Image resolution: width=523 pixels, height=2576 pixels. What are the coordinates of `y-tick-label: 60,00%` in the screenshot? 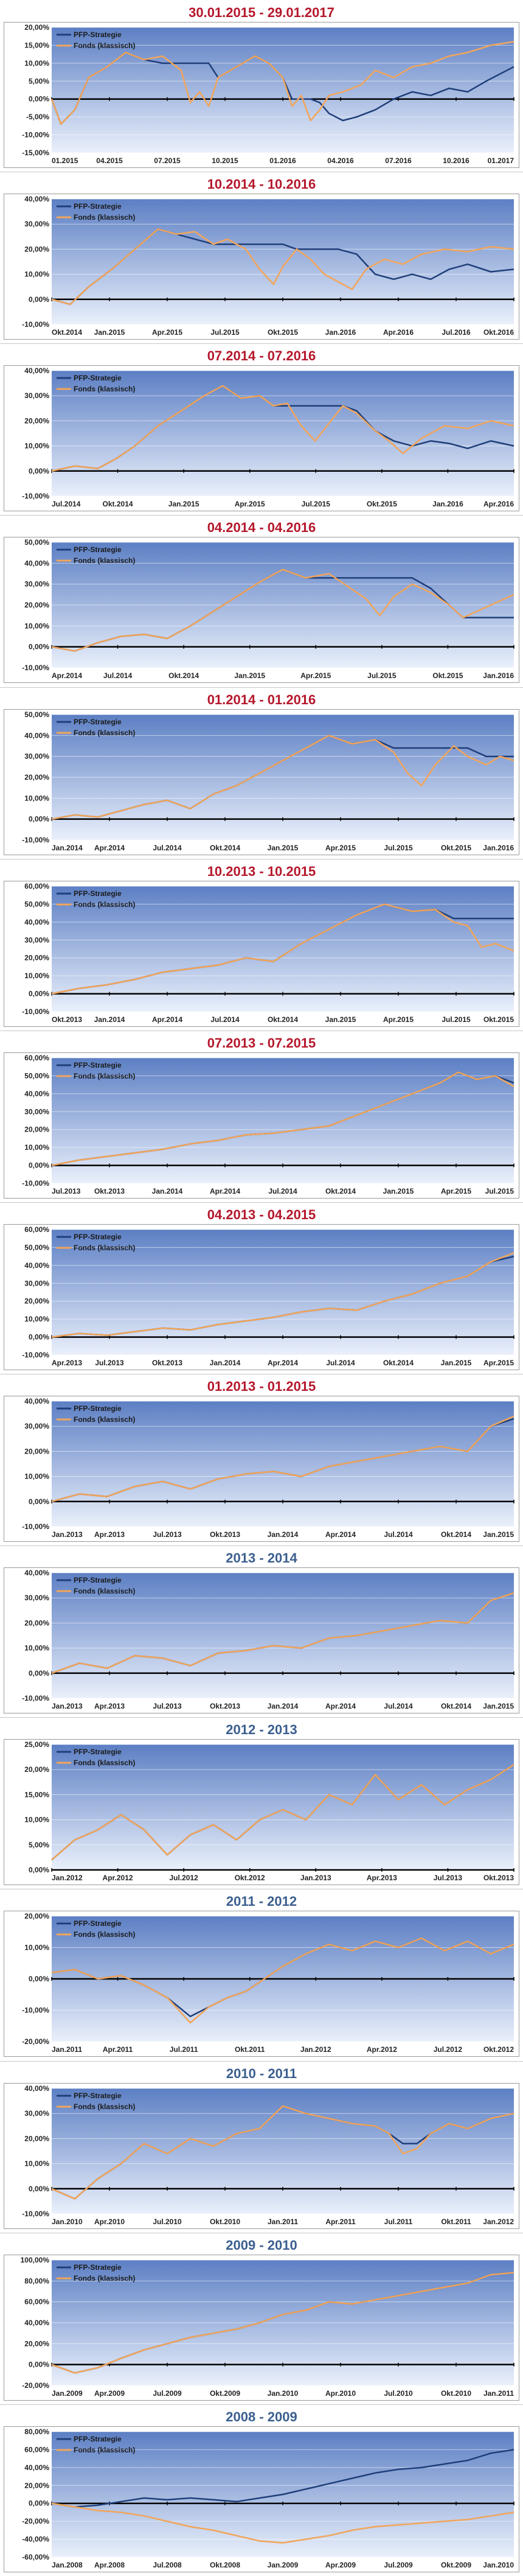 It's located at (37, 2449).